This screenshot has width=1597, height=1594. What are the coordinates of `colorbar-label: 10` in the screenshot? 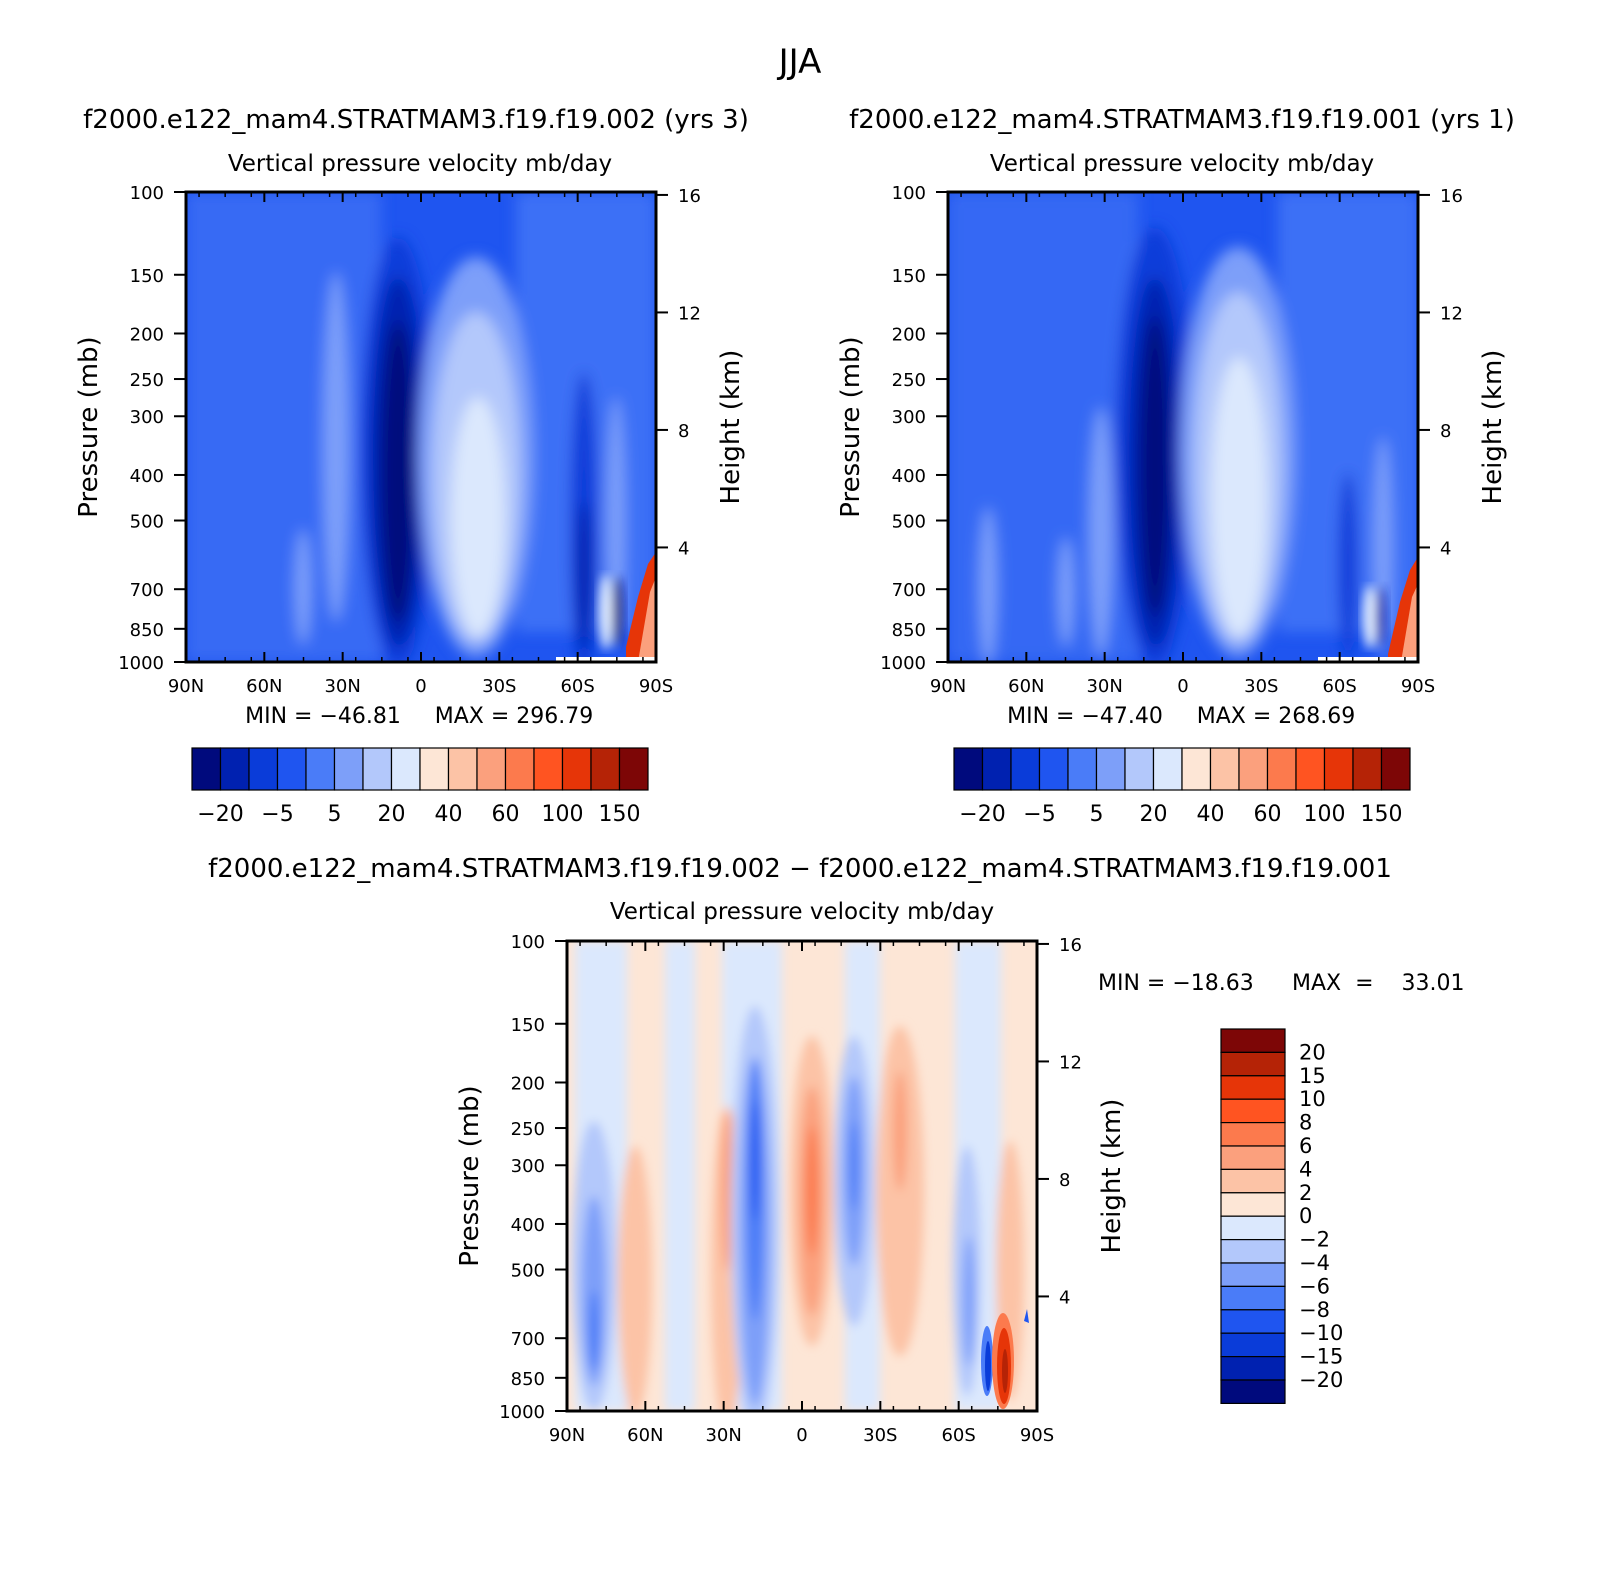 It's located at (1312, 1099).